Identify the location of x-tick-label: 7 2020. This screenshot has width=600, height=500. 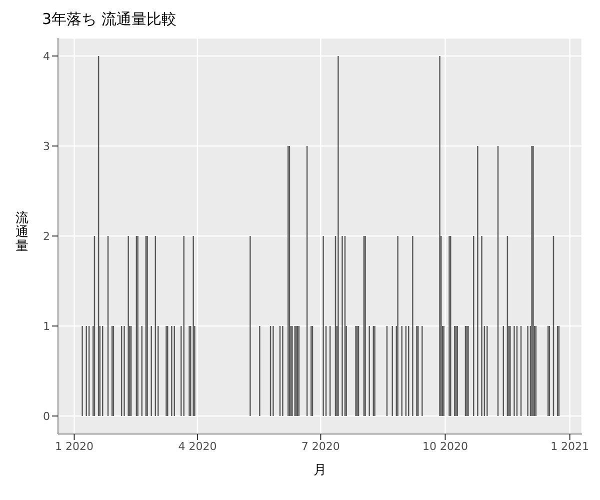
(320, 446).